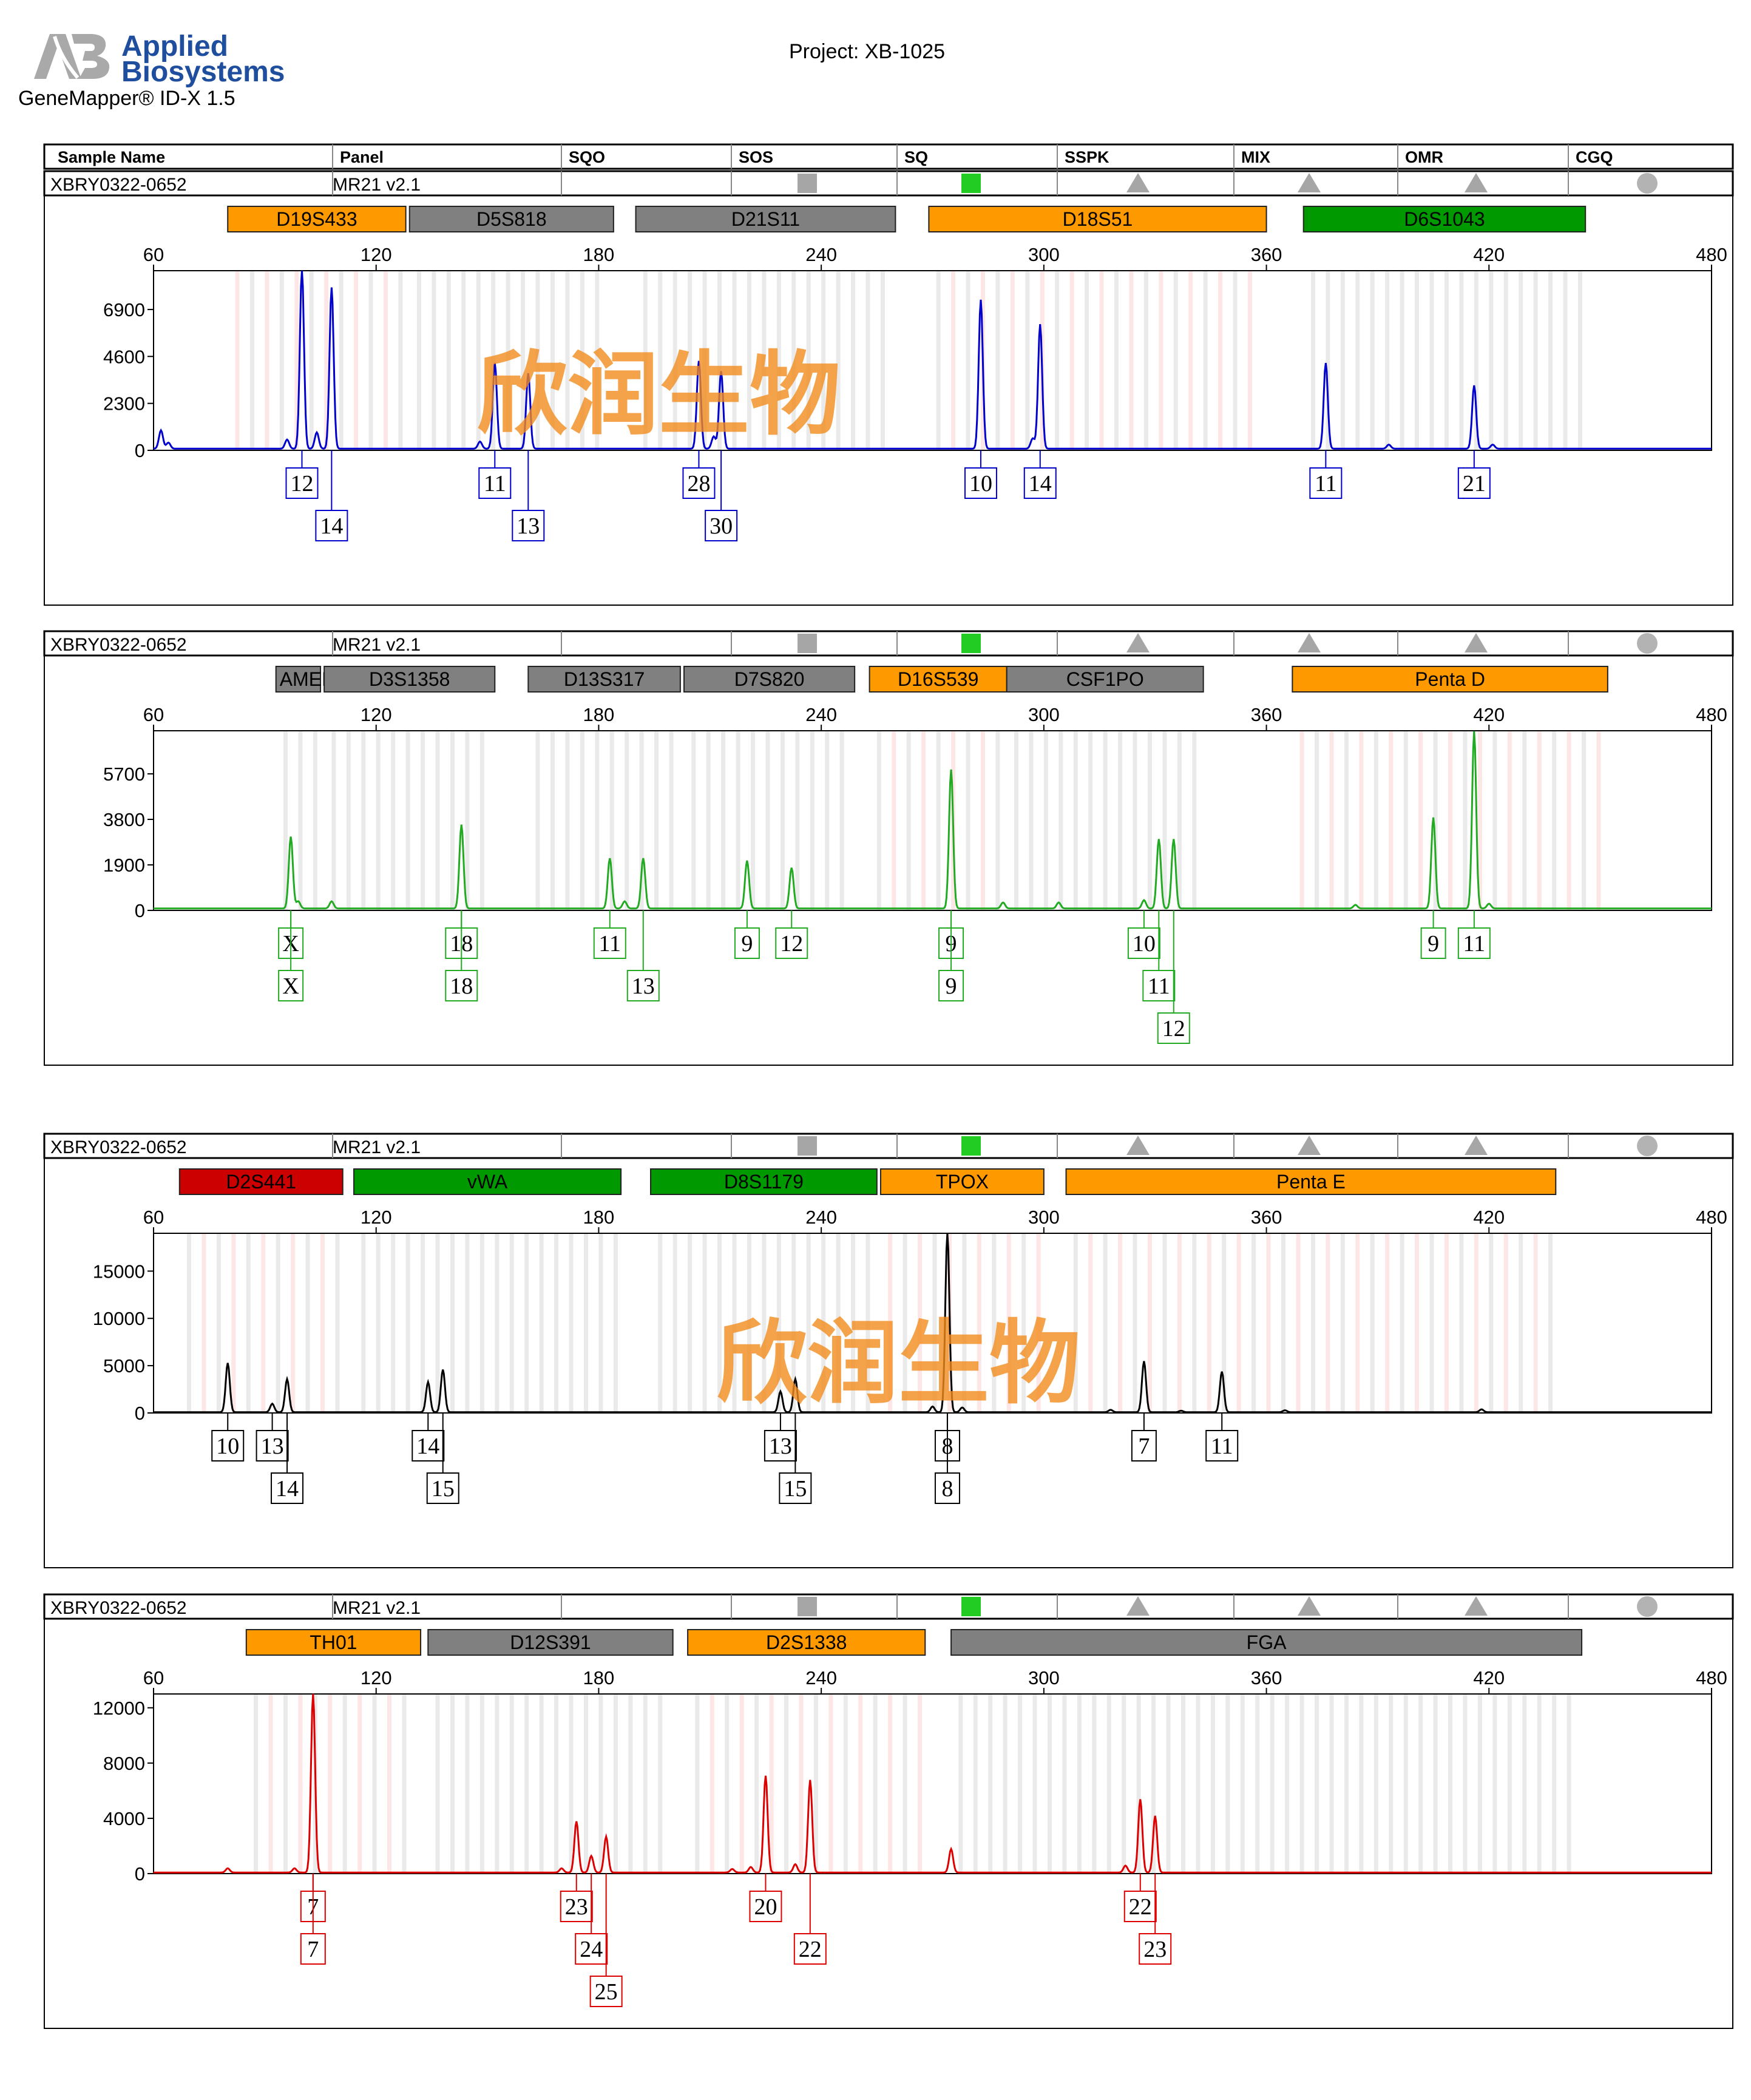  Describe the element at coordinates (980, 483) in the screenshot. I see `allele-label: 10` at that location.